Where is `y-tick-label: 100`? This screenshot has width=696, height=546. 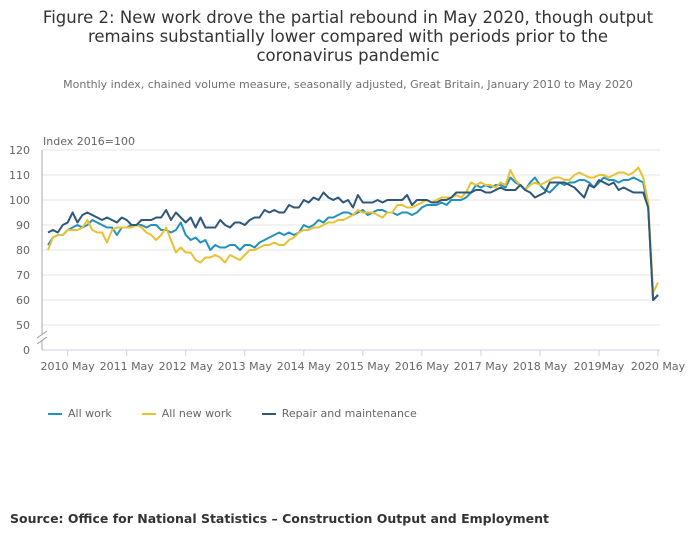 y-tick-label: 100 is located at coordinates (19, 200).